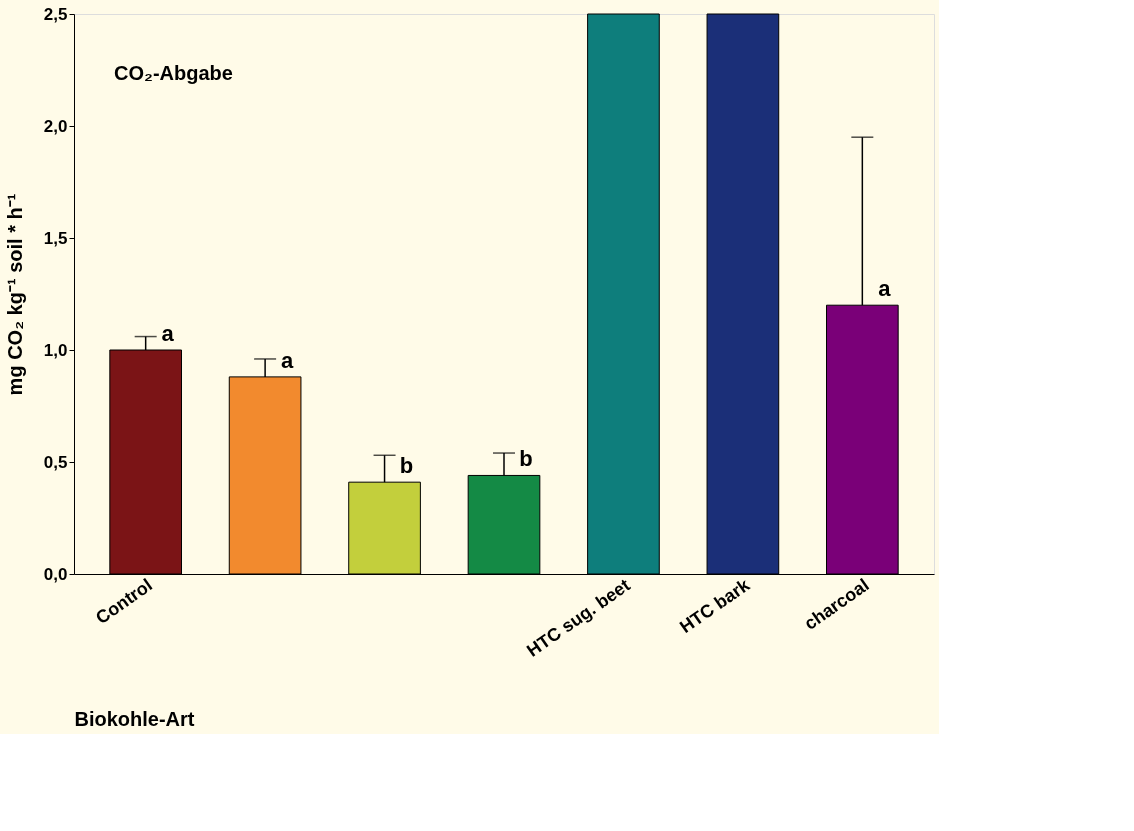 This screenshot has width=1134, height=831. What do you see at coordinates (55, 350) in the screenshot?
I see `y-tick-label: 1,0` at bounding box center [55, 350].